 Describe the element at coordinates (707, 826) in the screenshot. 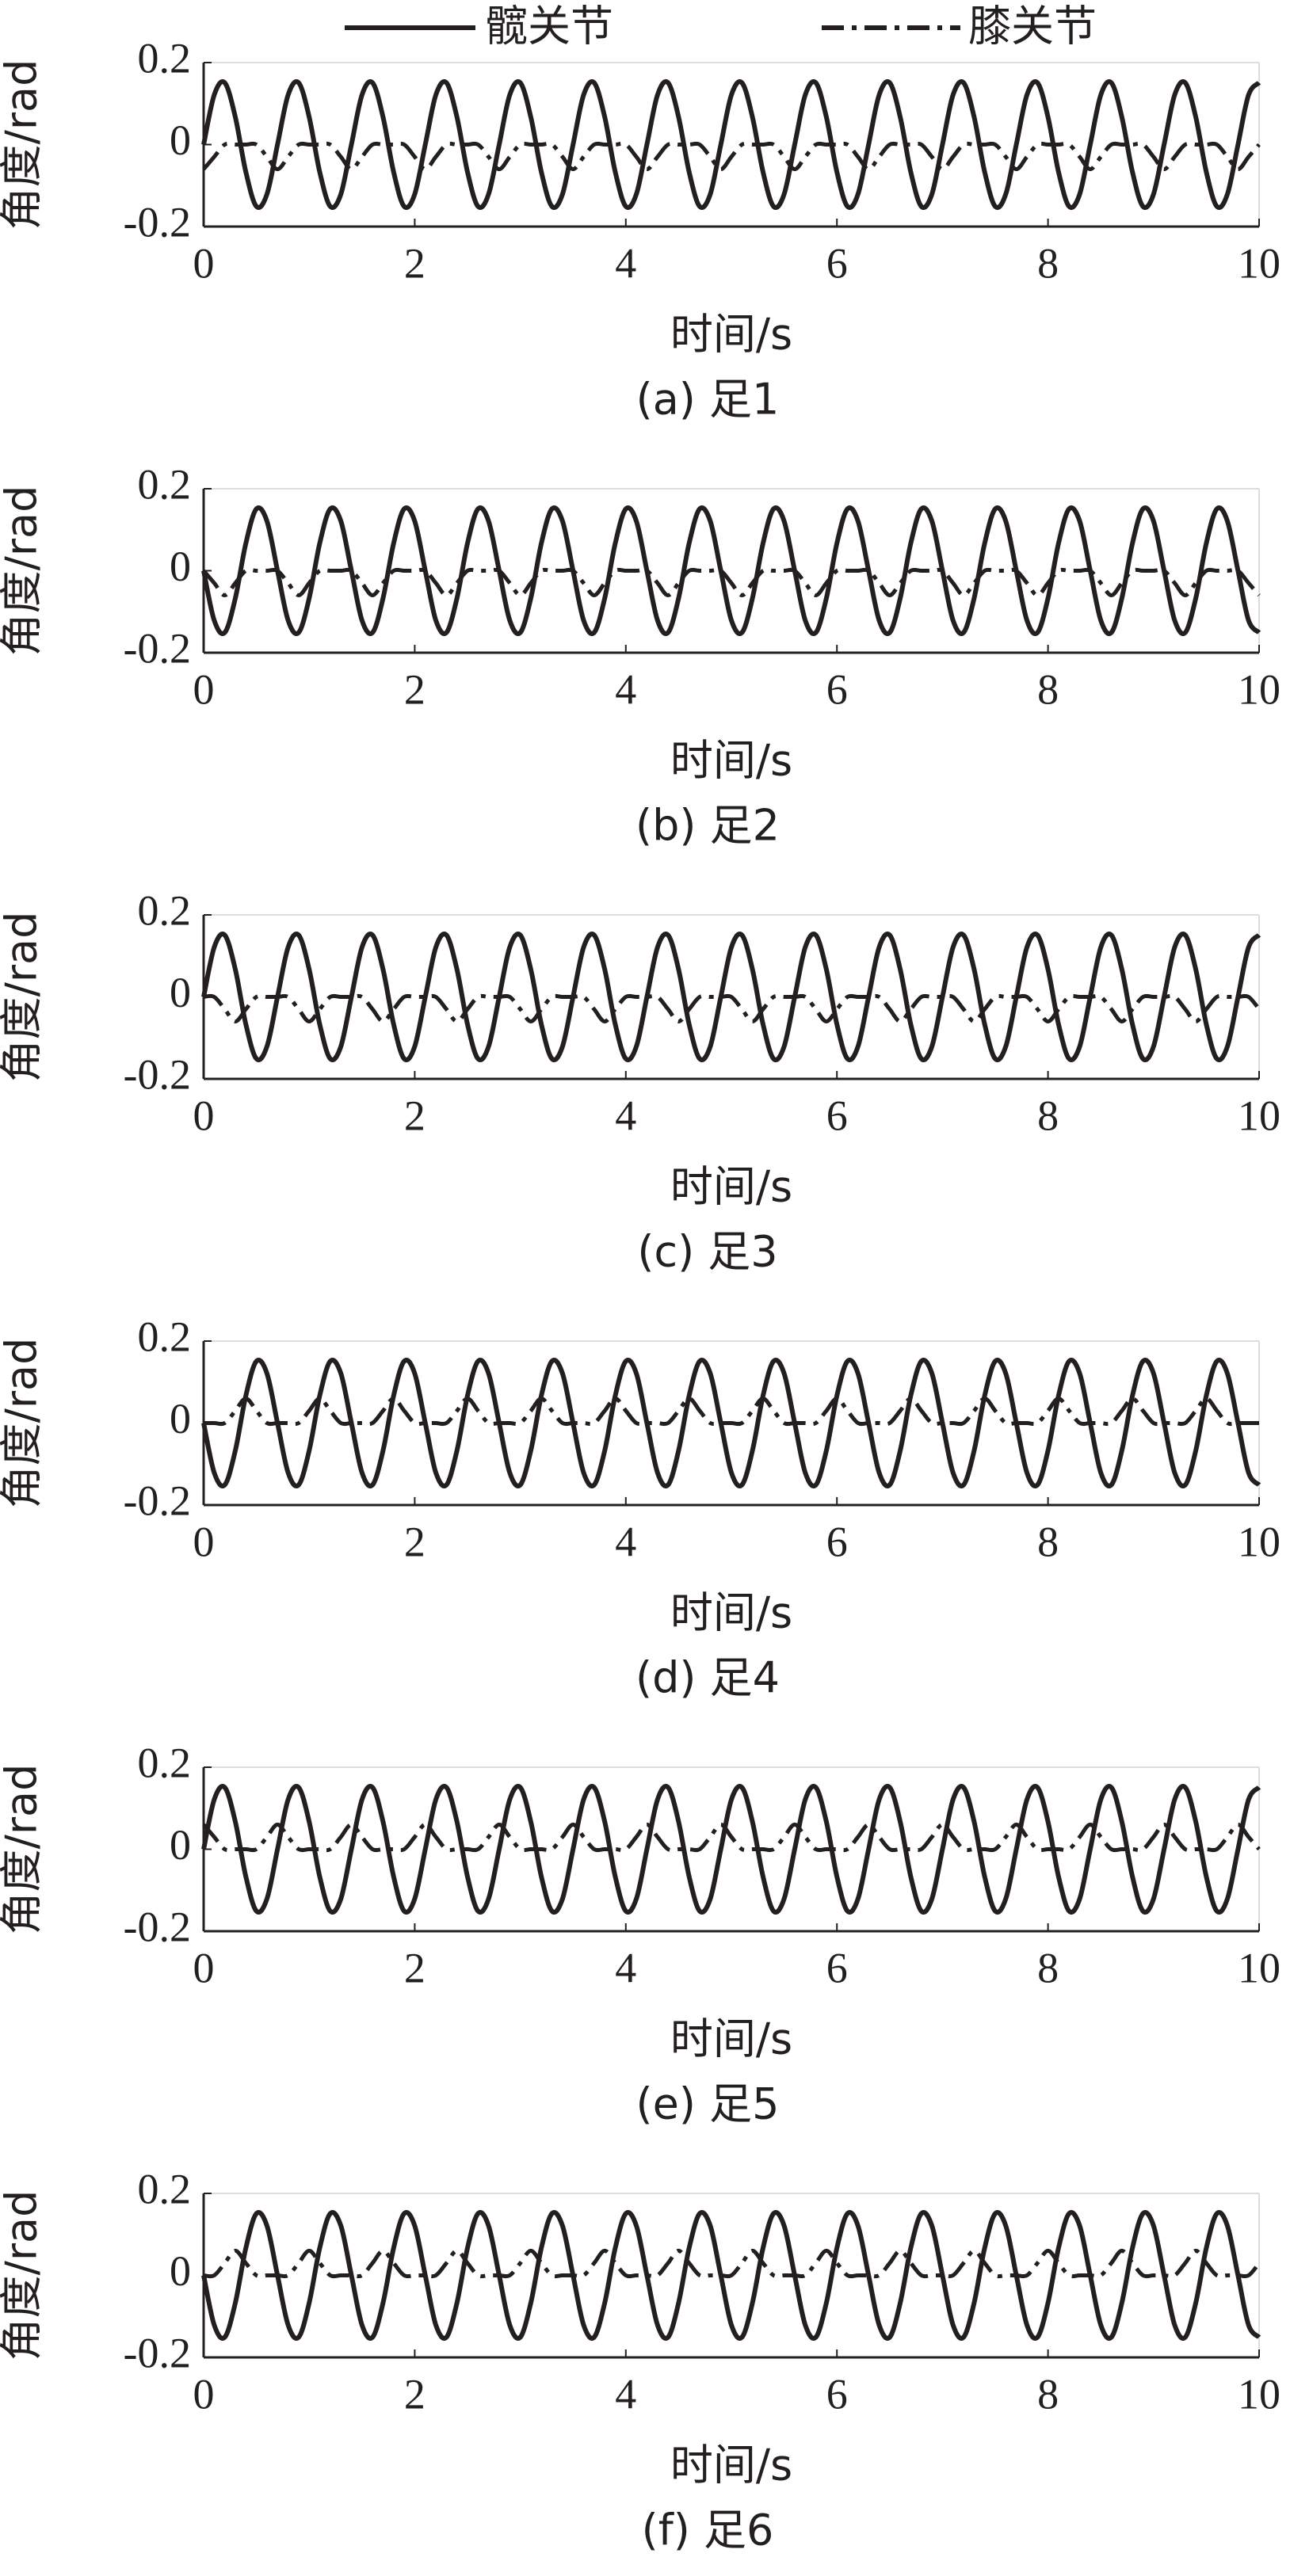

I see `chart-caption: (b) 足2` at that location.